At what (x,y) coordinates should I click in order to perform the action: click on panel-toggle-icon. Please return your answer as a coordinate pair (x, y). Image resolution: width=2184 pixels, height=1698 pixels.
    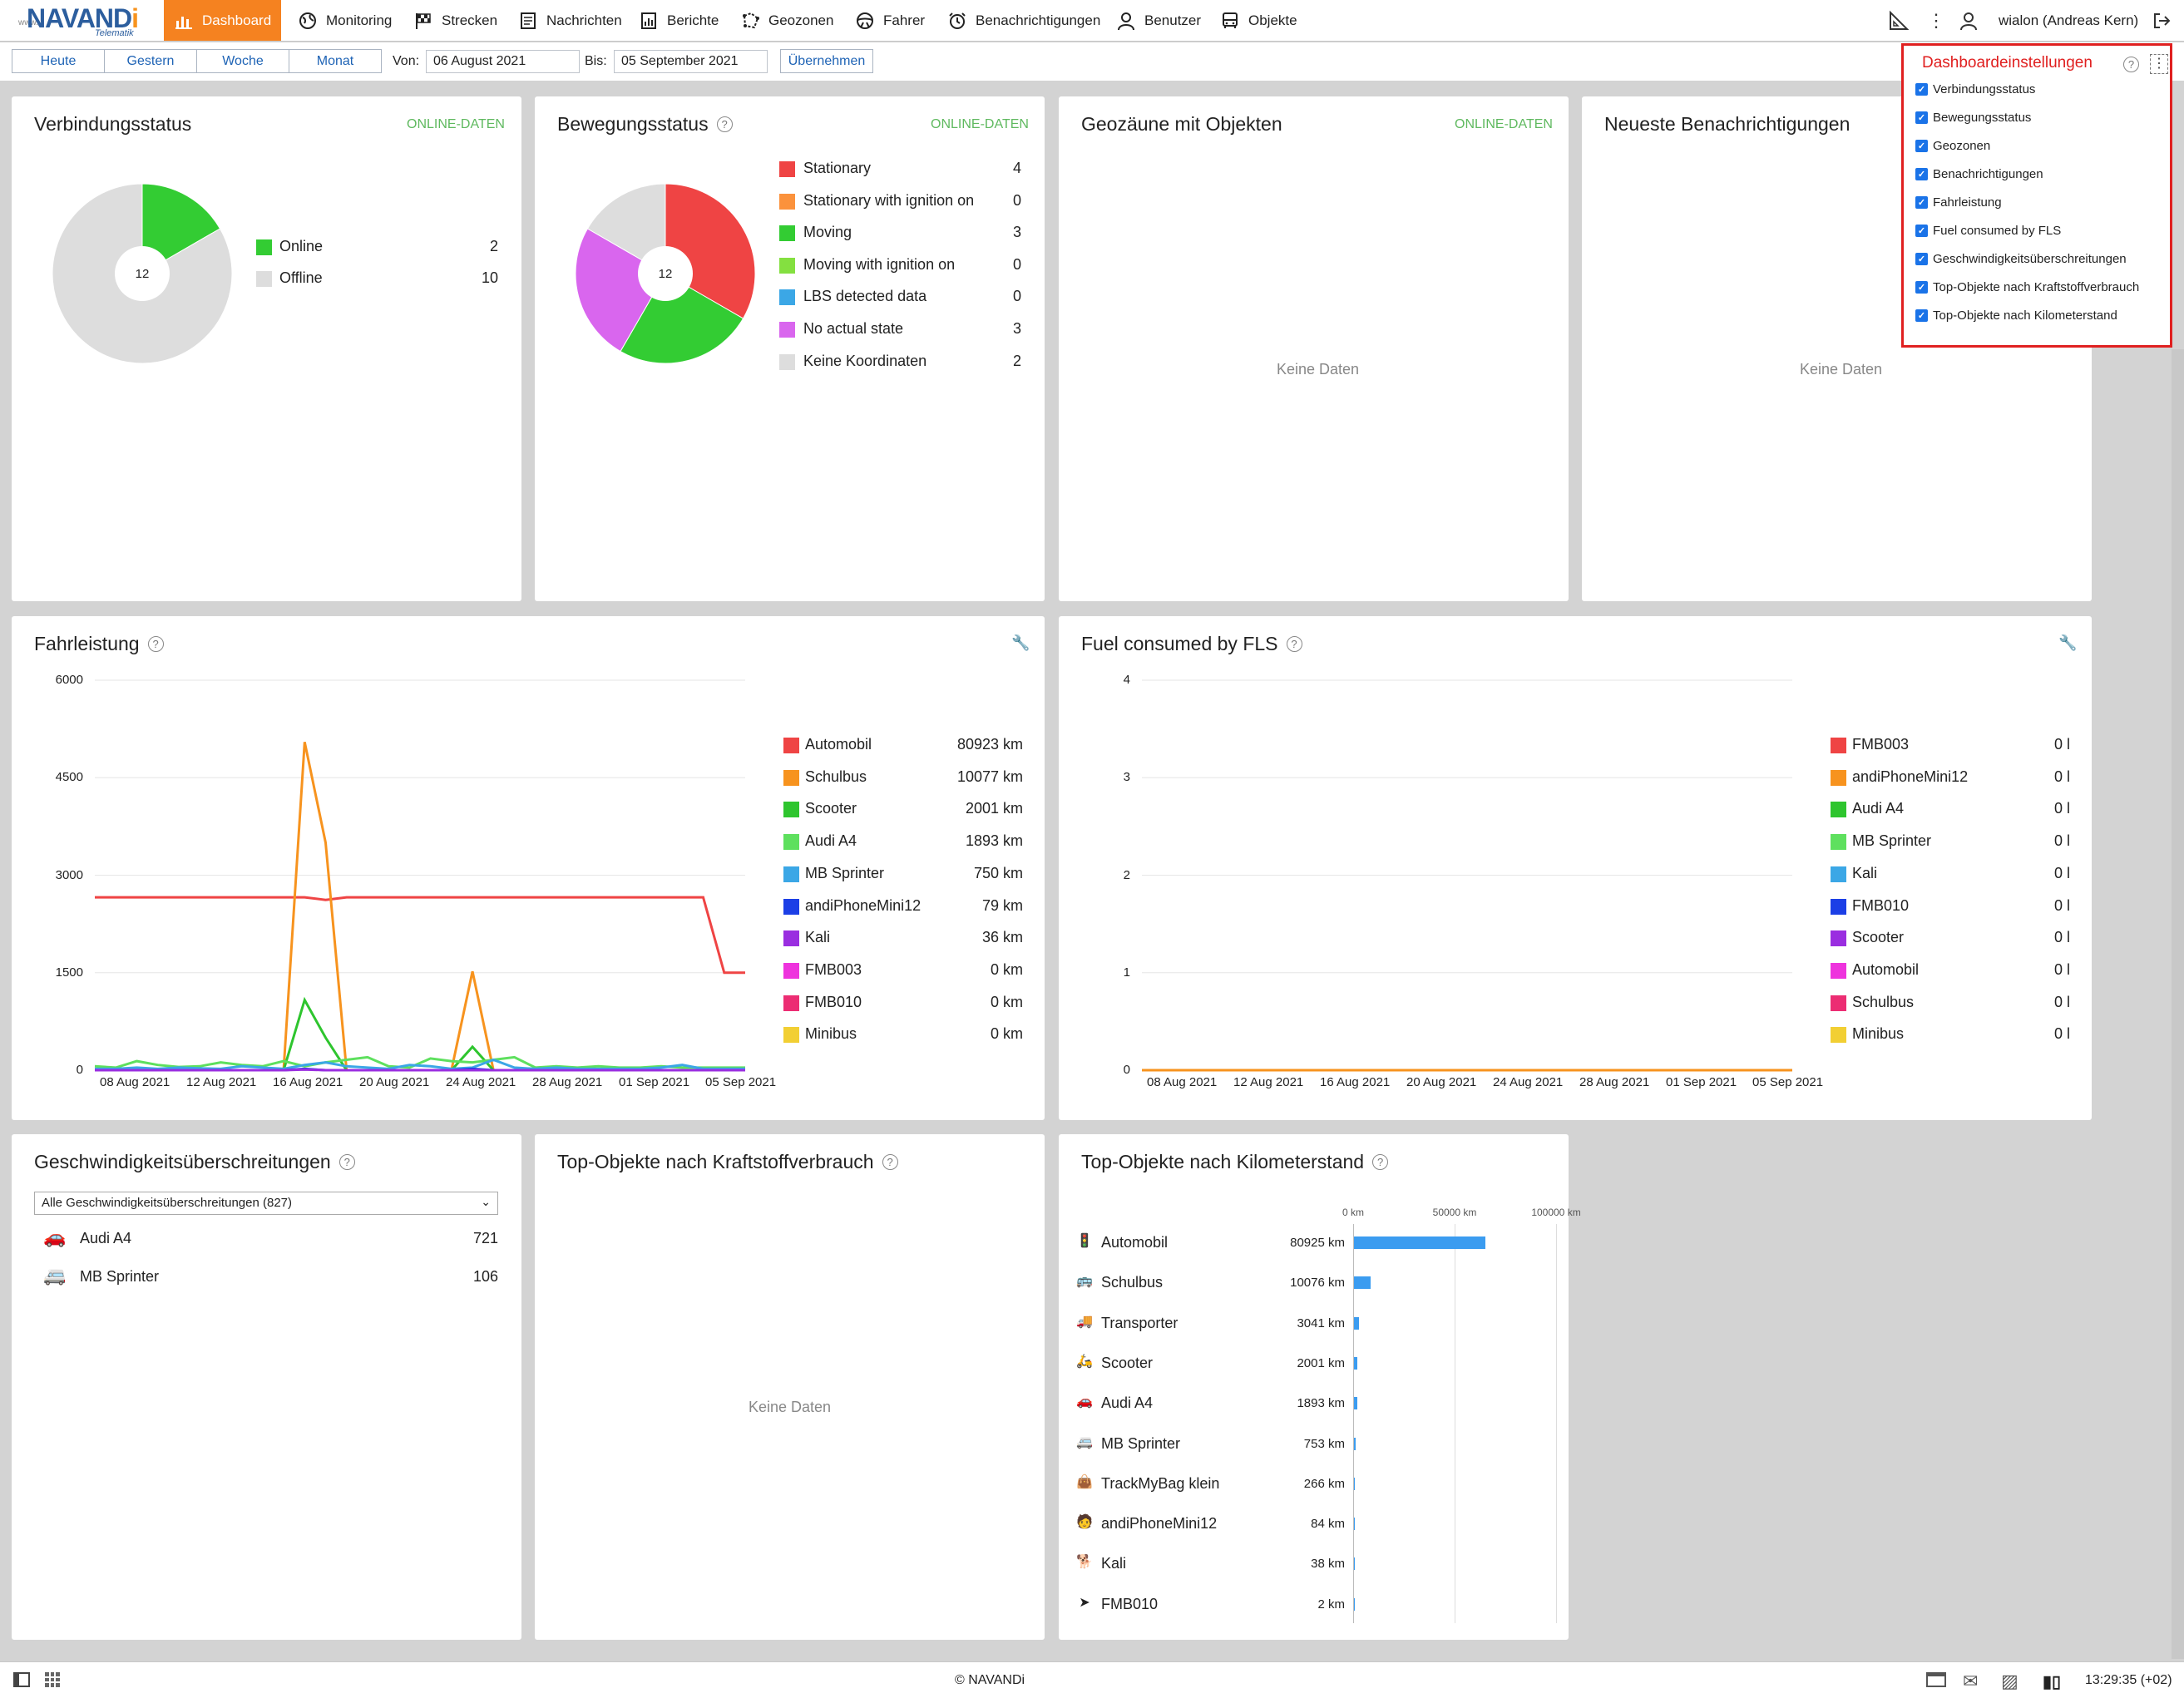
    Looking at the image, I should click on (21, 1680).